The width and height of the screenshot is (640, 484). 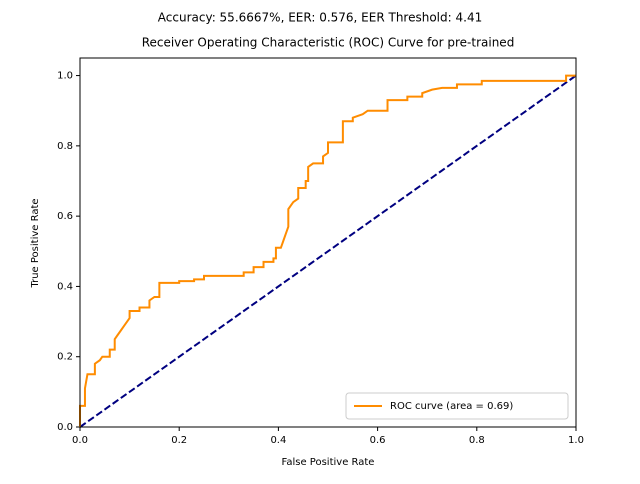 What do you see at coordinates (65, 146) in the screenshot?
I see `y-tick-label: 0.8` at bounding box center [65, 146].